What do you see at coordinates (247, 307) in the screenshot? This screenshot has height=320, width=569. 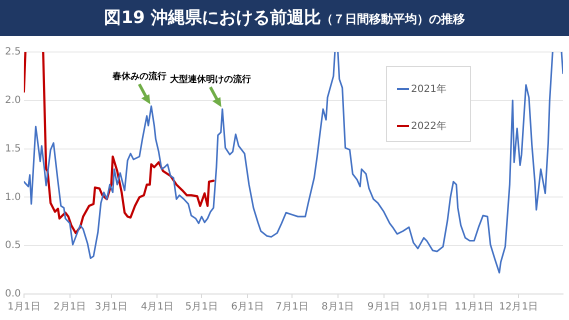 I see `x-tick-label: 6月1日` at bounding box center [247, 307].